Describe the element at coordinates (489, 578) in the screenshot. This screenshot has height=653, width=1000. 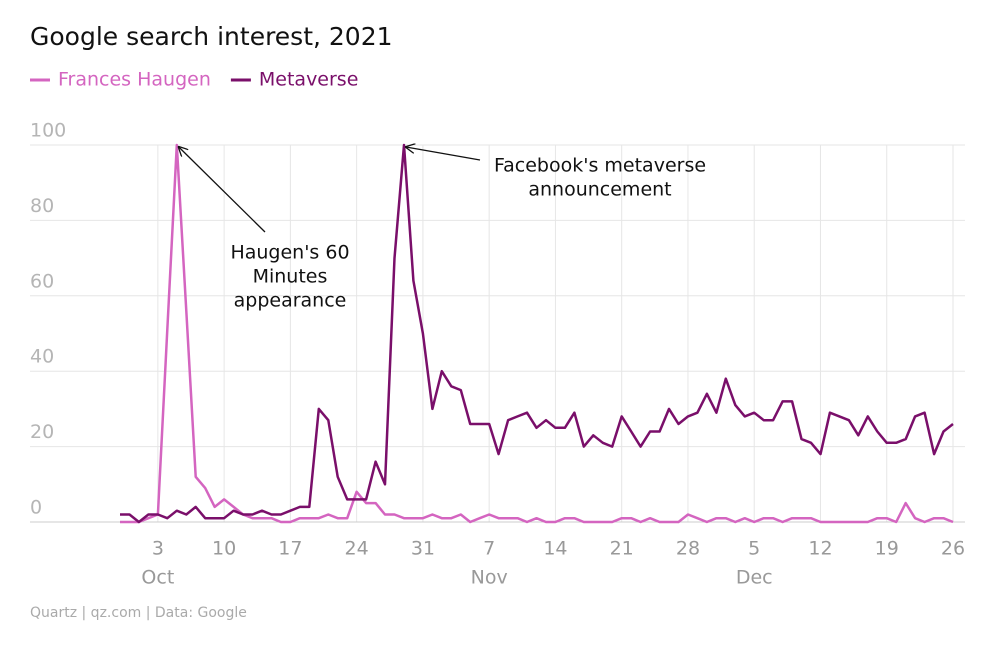
I see `month-label: Nov` at that location.